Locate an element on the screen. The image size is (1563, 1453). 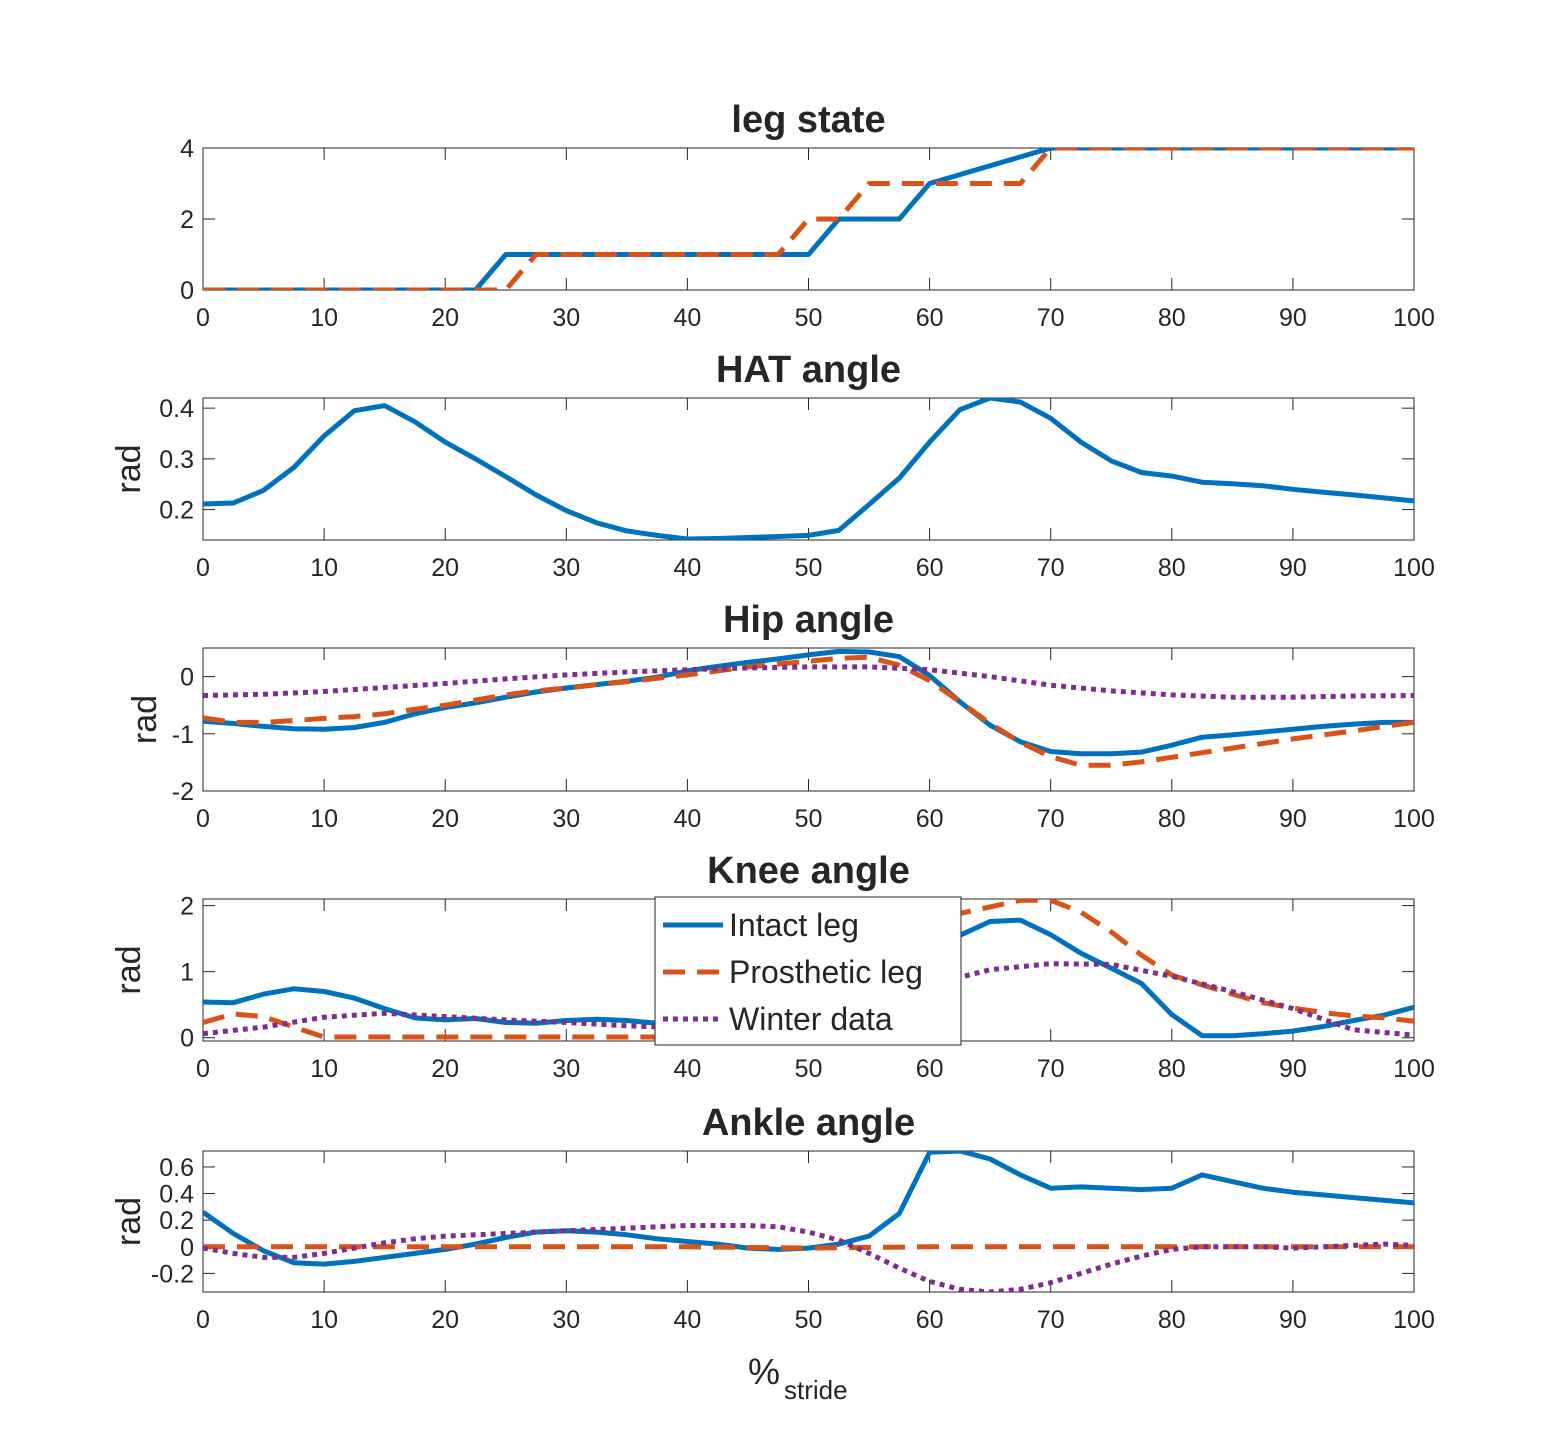
panel-3: 0 10 20 30 40 50 60 70 80 90 100 -2 -1 0 Hip angle rad is located at coordinates (780, 716).